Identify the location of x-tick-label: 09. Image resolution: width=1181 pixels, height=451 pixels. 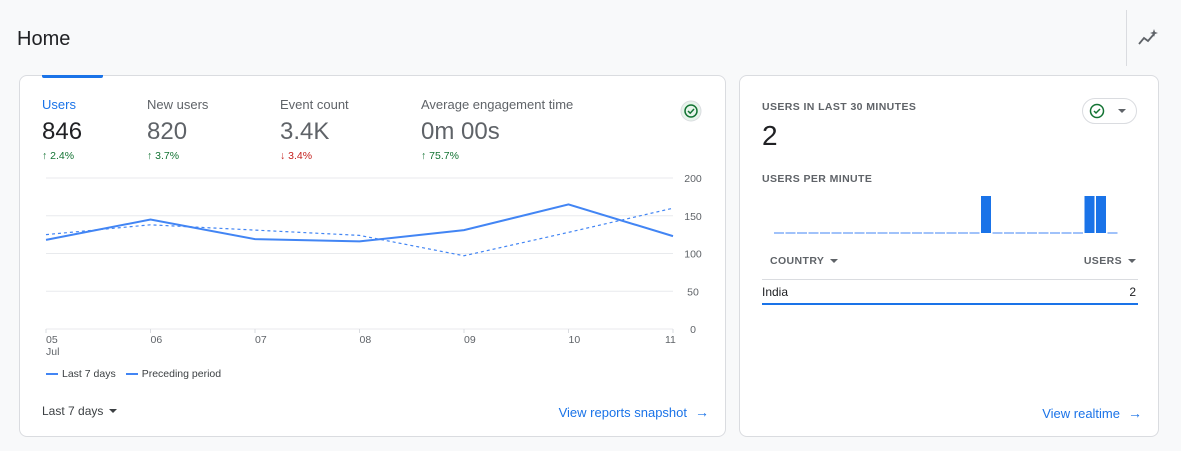
(470, 340).